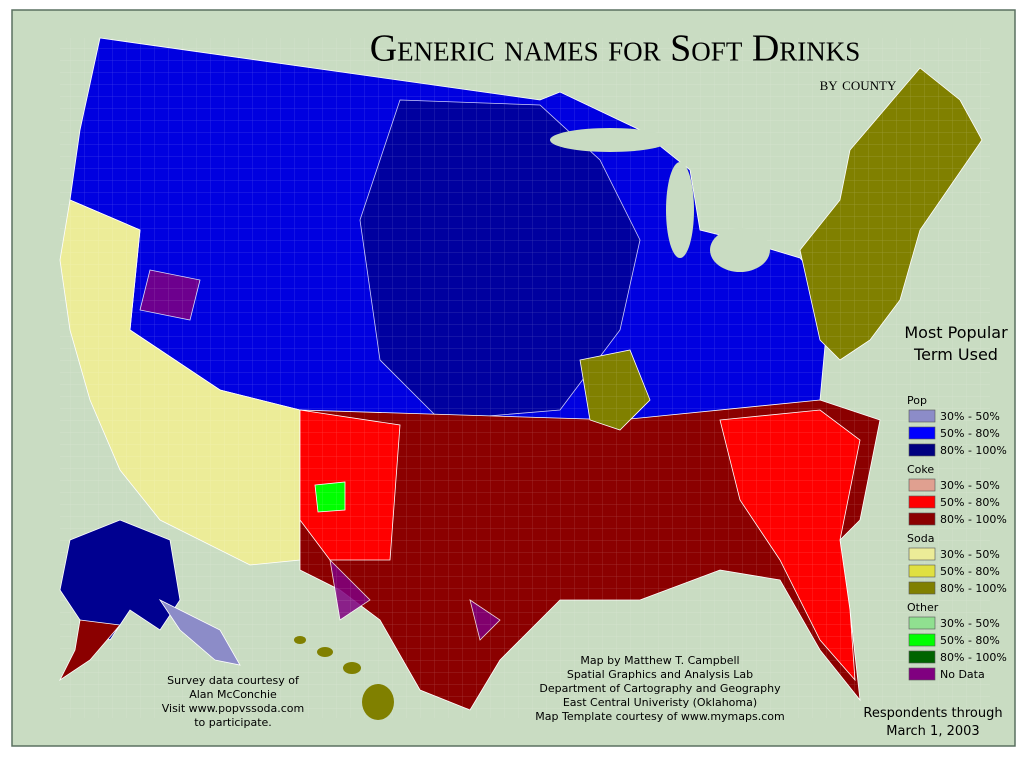 The image size is (1024, 768). I want to click on legend-group: Coke, so click(920, 469).